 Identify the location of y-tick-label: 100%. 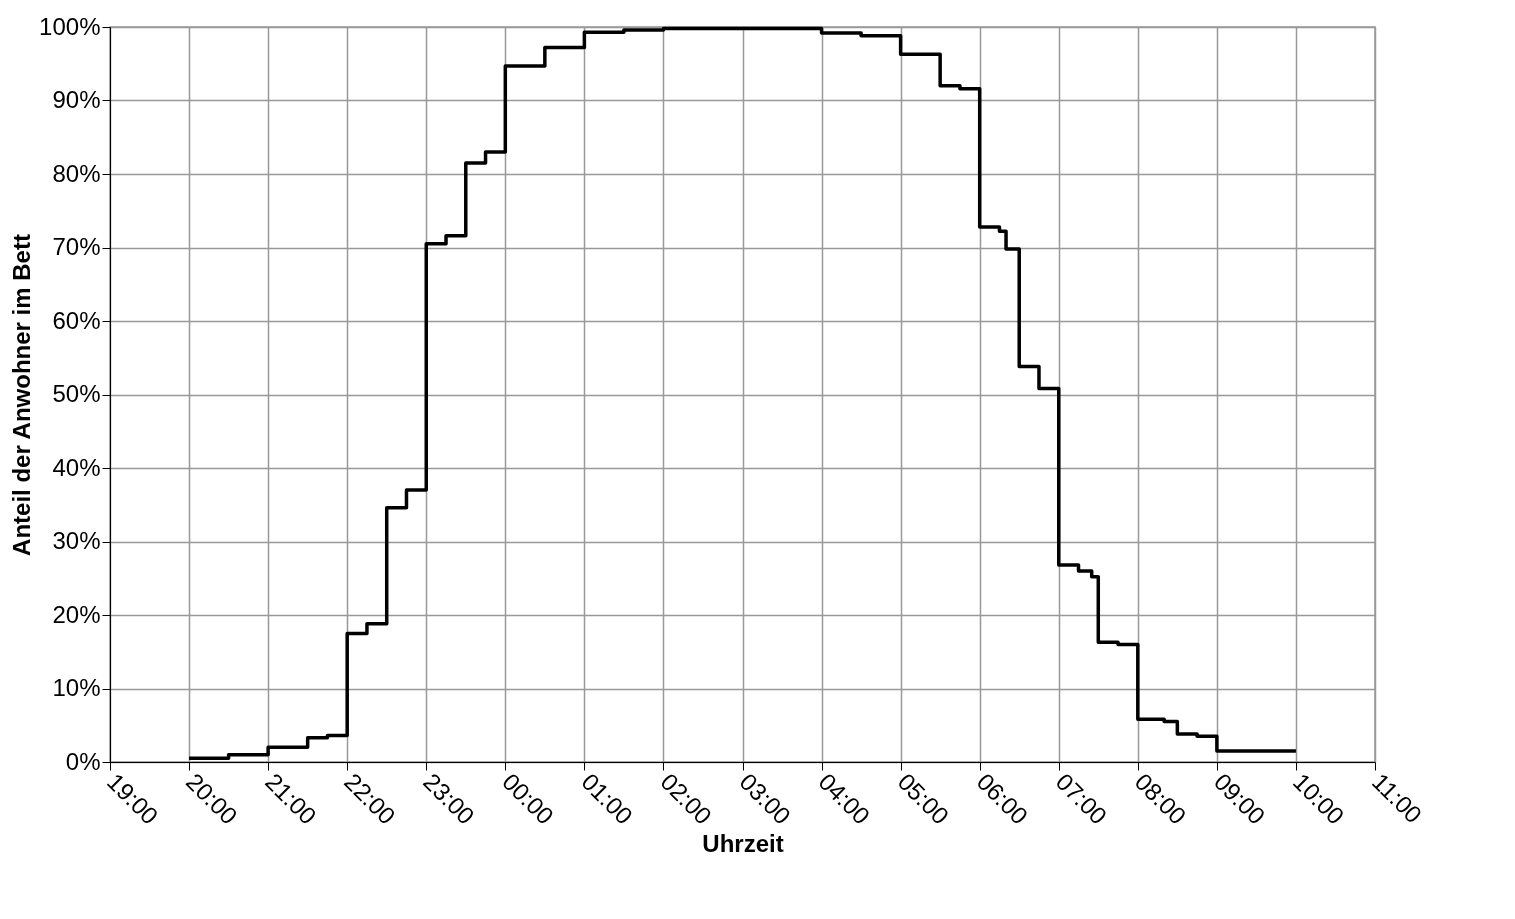
(70, 26).